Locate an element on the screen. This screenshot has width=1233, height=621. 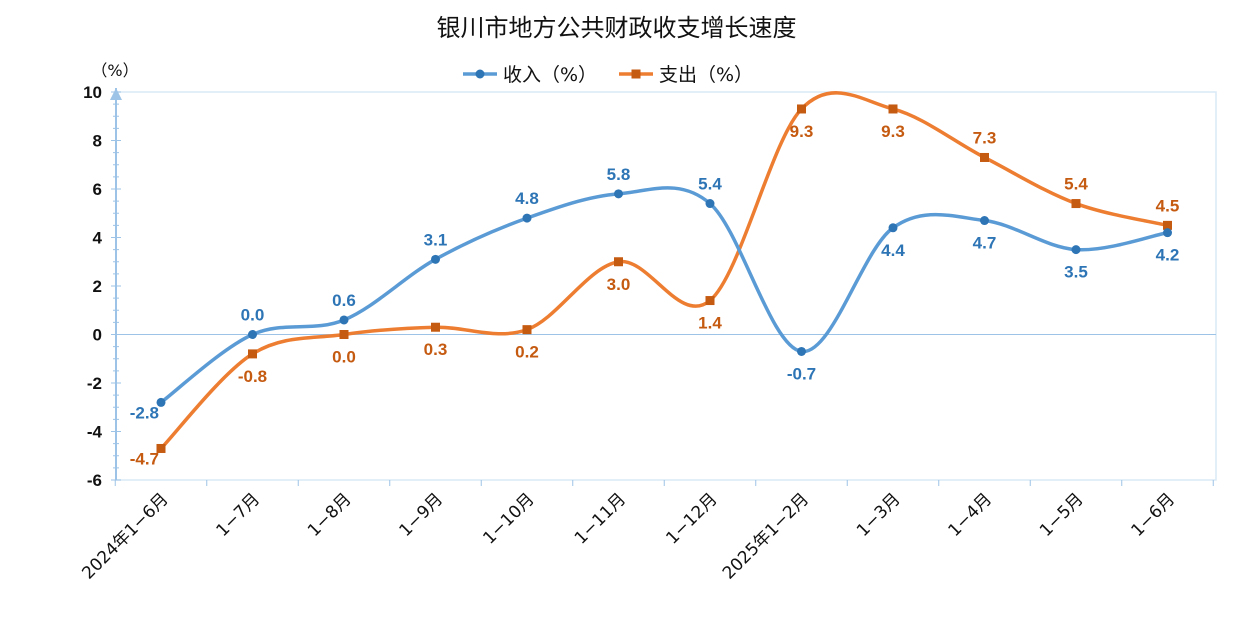
data-label-income: 3.5 is located at coordinates (1076, 272).